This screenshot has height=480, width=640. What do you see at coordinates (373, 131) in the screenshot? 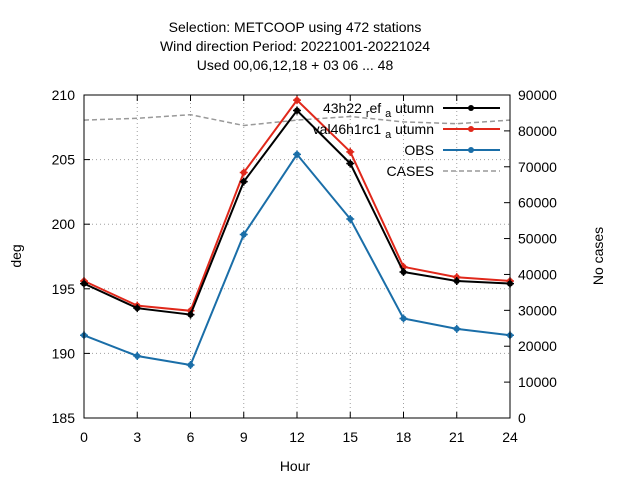
I see `legend-label: val46h1rc1 a utumn` at bounding box center [373, 131].